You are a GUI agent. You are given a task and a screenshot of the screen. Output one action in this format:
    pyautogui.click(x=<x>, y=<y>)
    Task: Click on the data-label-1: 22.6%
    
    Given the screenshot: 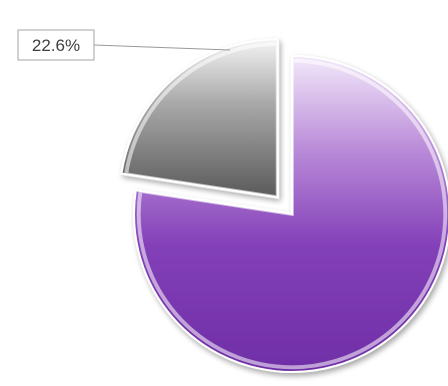 What is the action you would take?
    pyautogui.click(x=56, y=45)
    